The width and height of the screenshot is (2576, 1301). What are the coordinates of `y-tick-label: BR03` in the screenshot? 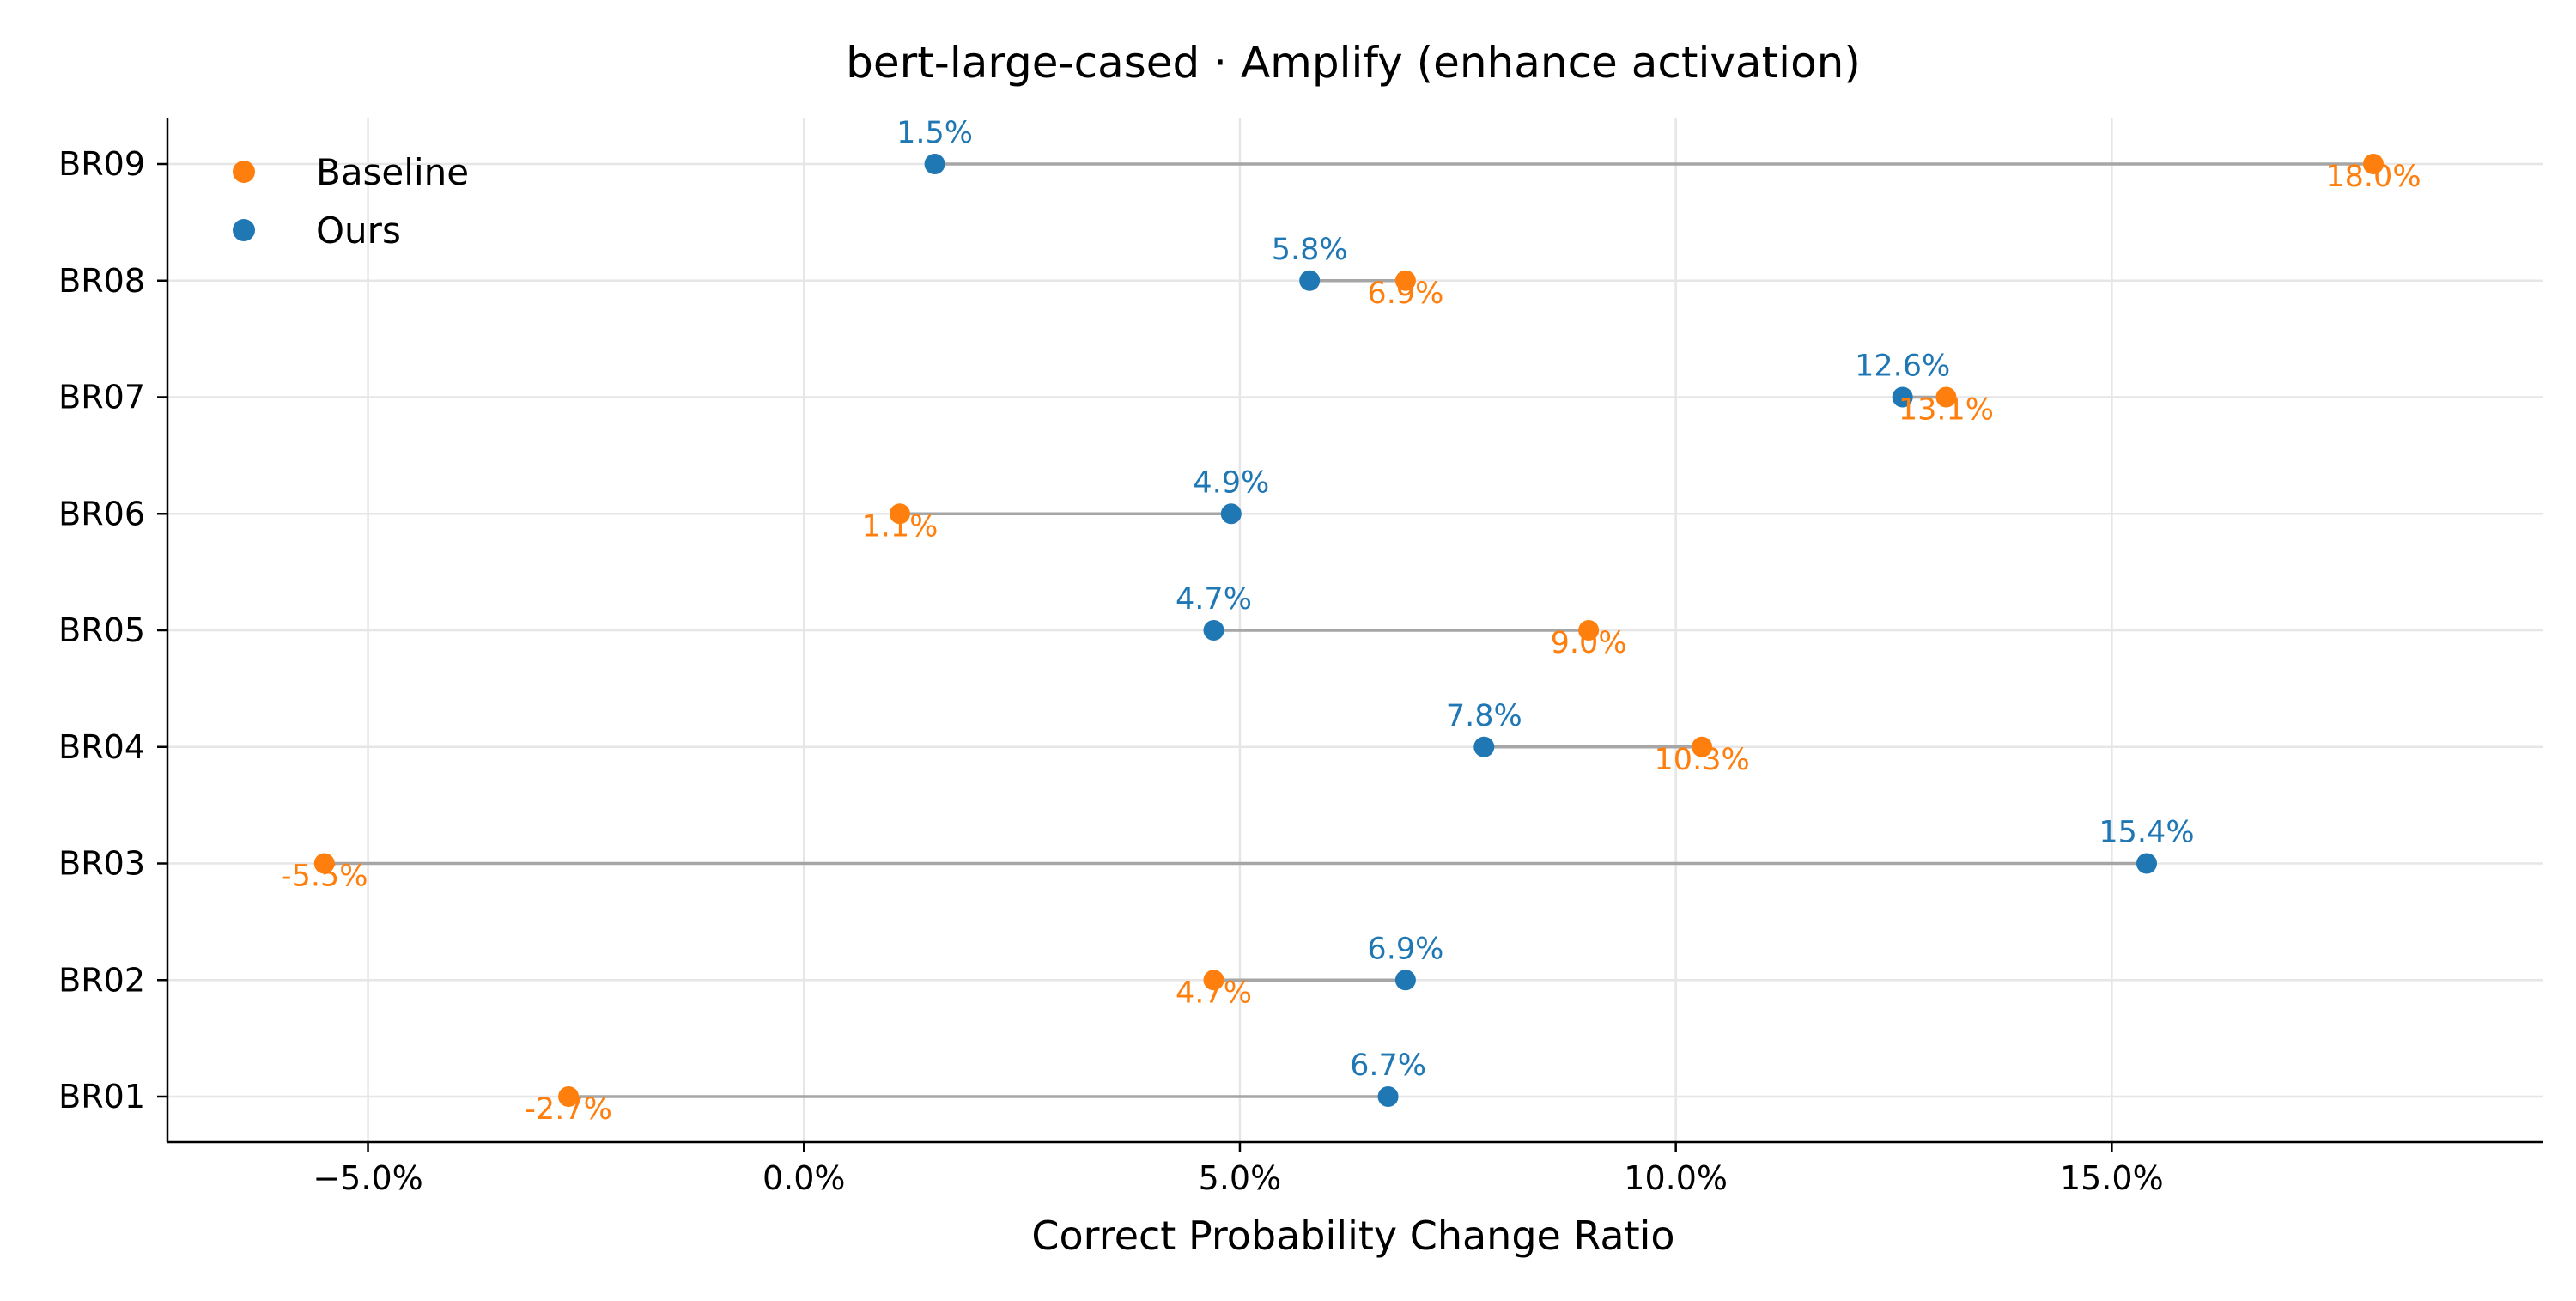 It's located at (101, 864).